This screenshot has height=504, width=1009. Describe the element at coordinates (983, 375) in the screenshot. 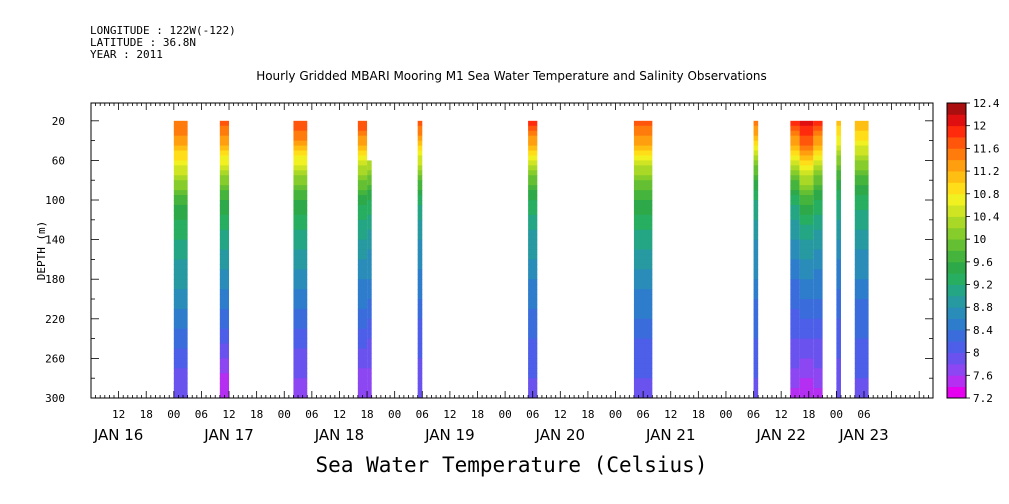

I see `colorbar-label: 7.6` at that location.